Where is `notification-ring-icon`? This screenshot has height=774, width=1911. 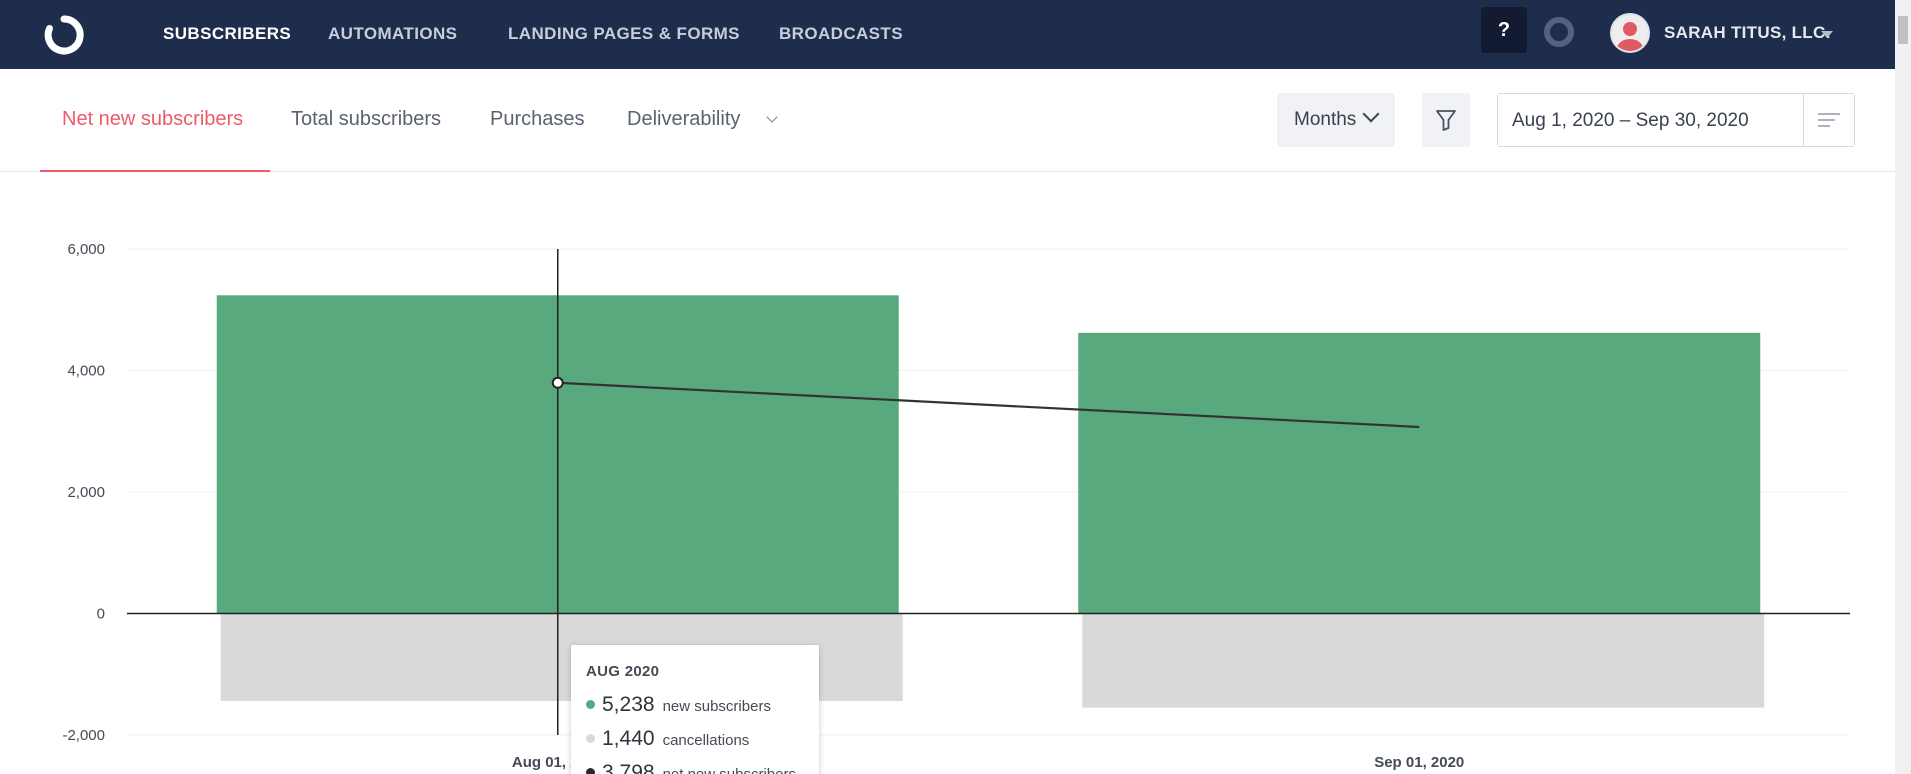
notification-ring-icon is located at coordinates (1559, 32).